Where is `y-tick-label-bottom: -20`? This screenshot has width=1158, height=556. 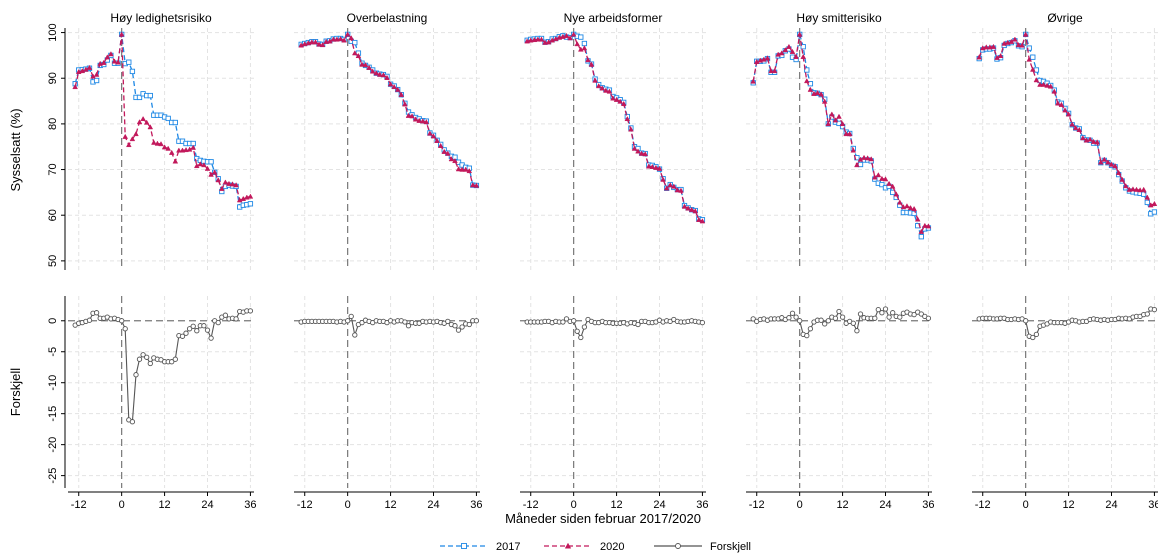 y-tick-label-bottom: -20 is located at coordinates (53, 445).